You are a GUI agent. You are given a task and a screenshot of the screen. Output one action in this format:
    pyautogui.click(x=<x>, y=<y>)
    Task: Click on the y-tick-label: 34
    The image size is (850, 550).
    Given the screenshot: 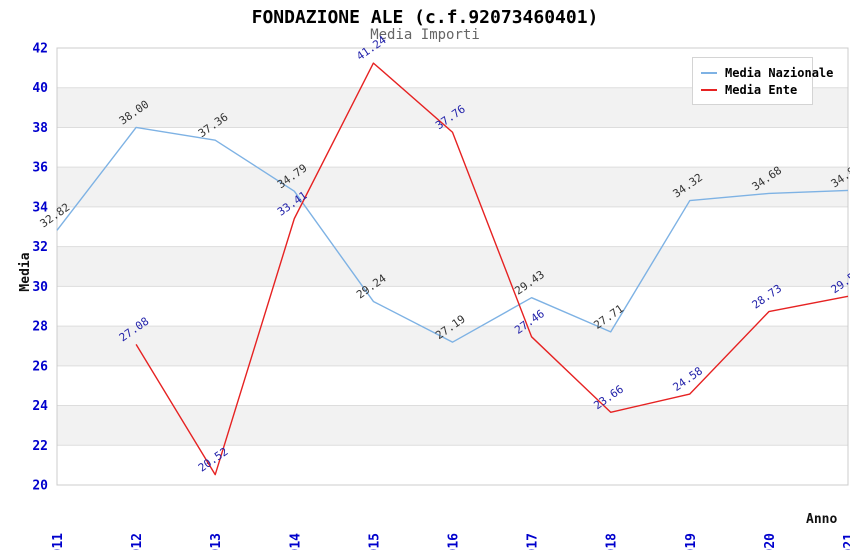 What is the action you would take?
    pyautogui.click(x=40, y=207)
    